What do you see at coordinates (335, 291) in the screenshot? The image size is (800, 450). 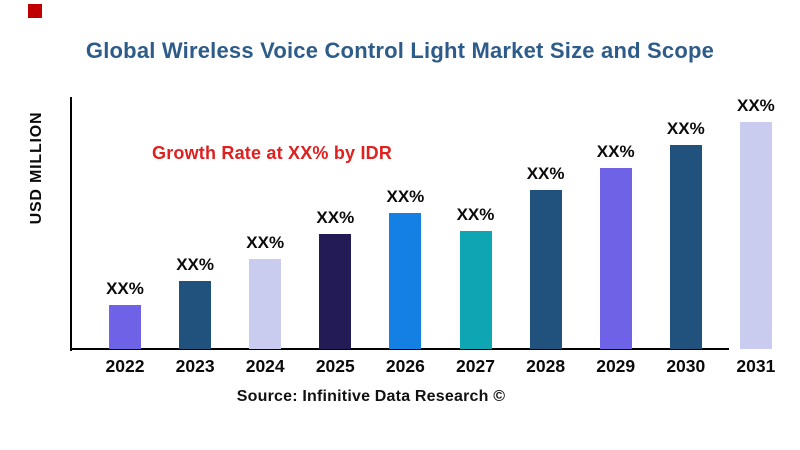 I see `bar-2025` at bounding box center [335, 291].